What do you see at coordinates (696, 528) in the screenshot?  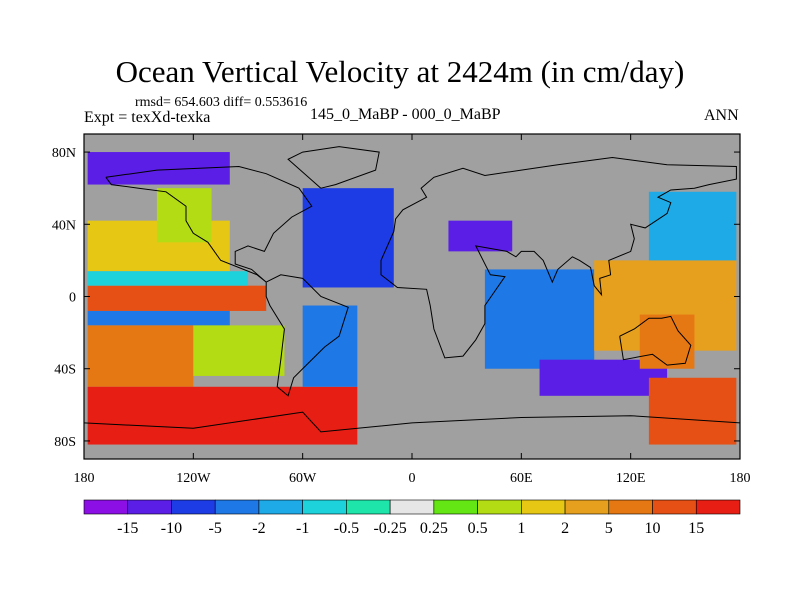 I see `colorbar-label-13: 15` at bounding box center [696, 528].